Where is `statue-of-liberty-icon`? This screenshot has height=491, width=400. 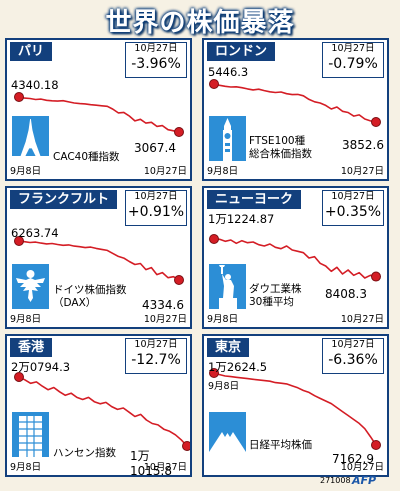 statue-of-liberty-icon is located at coordinates (227, 286).